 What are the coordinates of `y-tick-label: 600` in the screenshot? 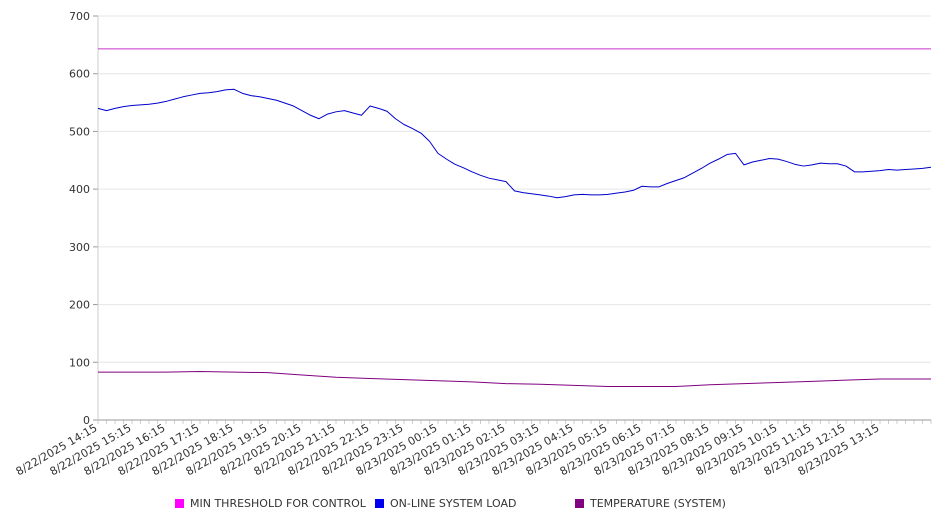 It's located at (79, 74).